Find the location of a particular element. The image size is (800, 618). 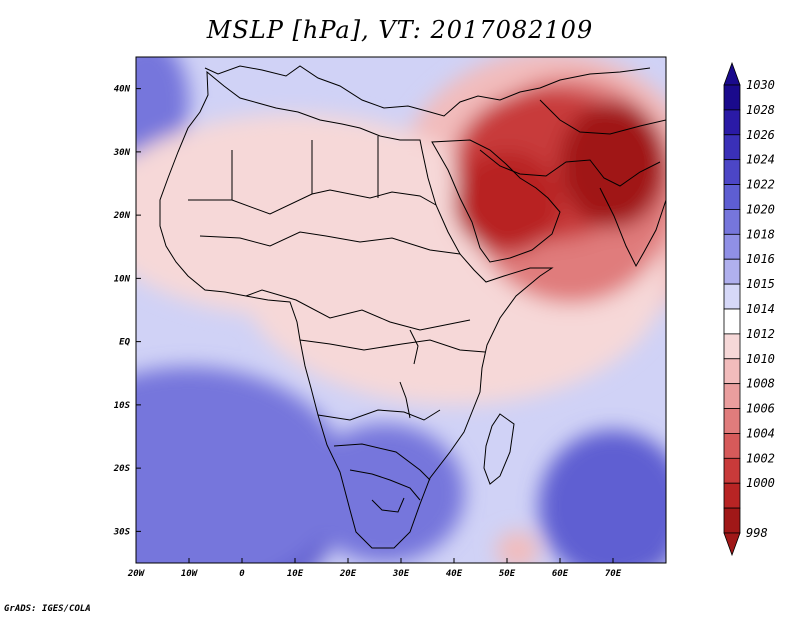

colorbar-label: 1002 is located at coordinates (760, 458).